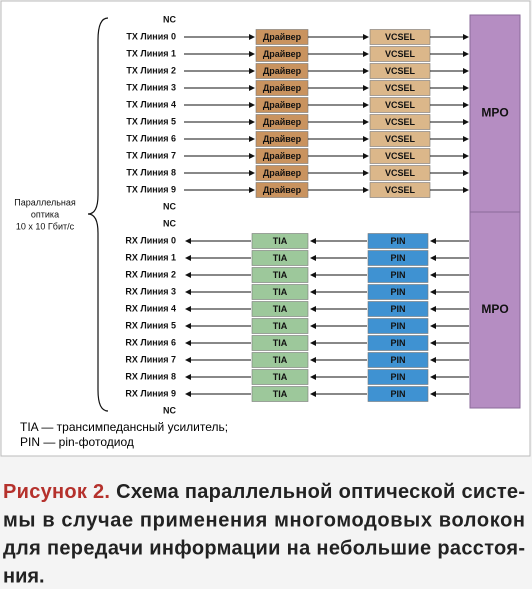  I want to click on caption-label: Рисунок 2., so click(56, 492).